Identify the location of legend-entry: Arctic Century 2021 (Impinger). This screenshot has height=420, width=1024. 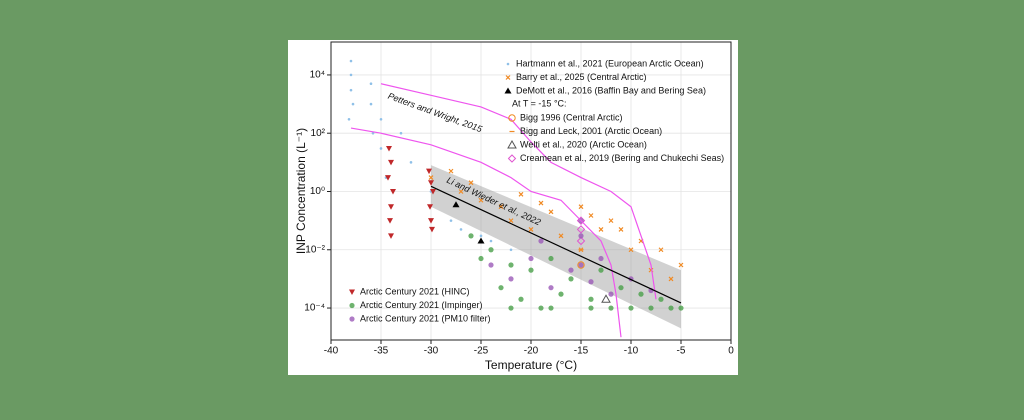
(416, 305).